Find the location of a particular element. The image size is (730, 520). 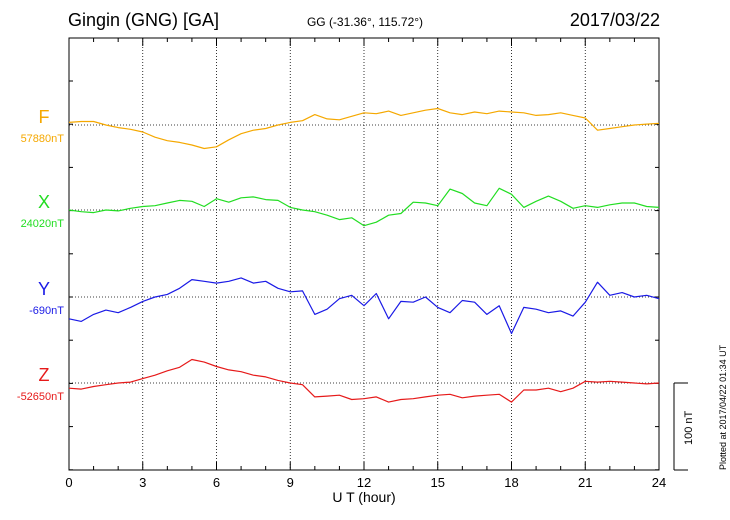

chart-date: 2017/03/22 is located at coordinates (614, 20).